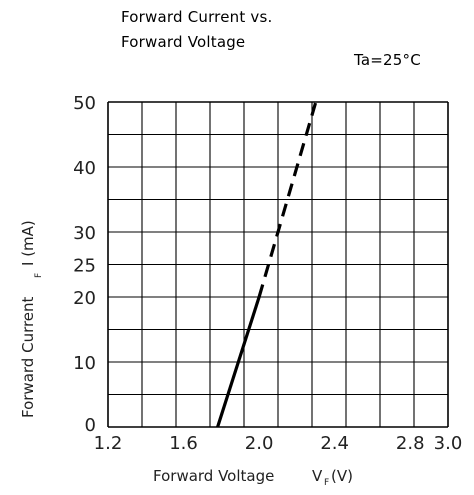  What do you see at coordinates (213, 476) in the screenshot?
I see `x-axis-label: Forward Voltage` at bounding box center [213, 476].